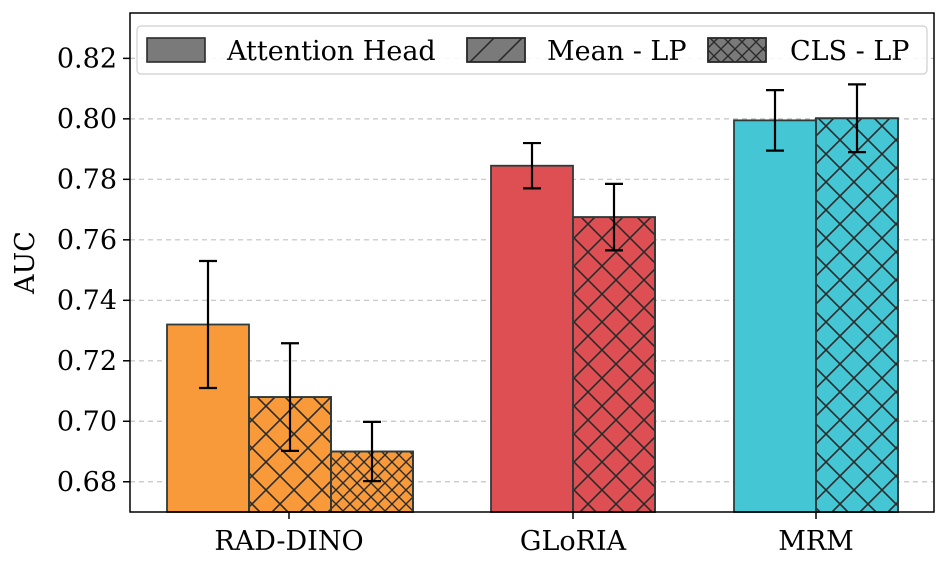 Image resolution: width=947 pixels, height=569 pixels. I want to click on y-axis-label: AUC, so click(25, 263).